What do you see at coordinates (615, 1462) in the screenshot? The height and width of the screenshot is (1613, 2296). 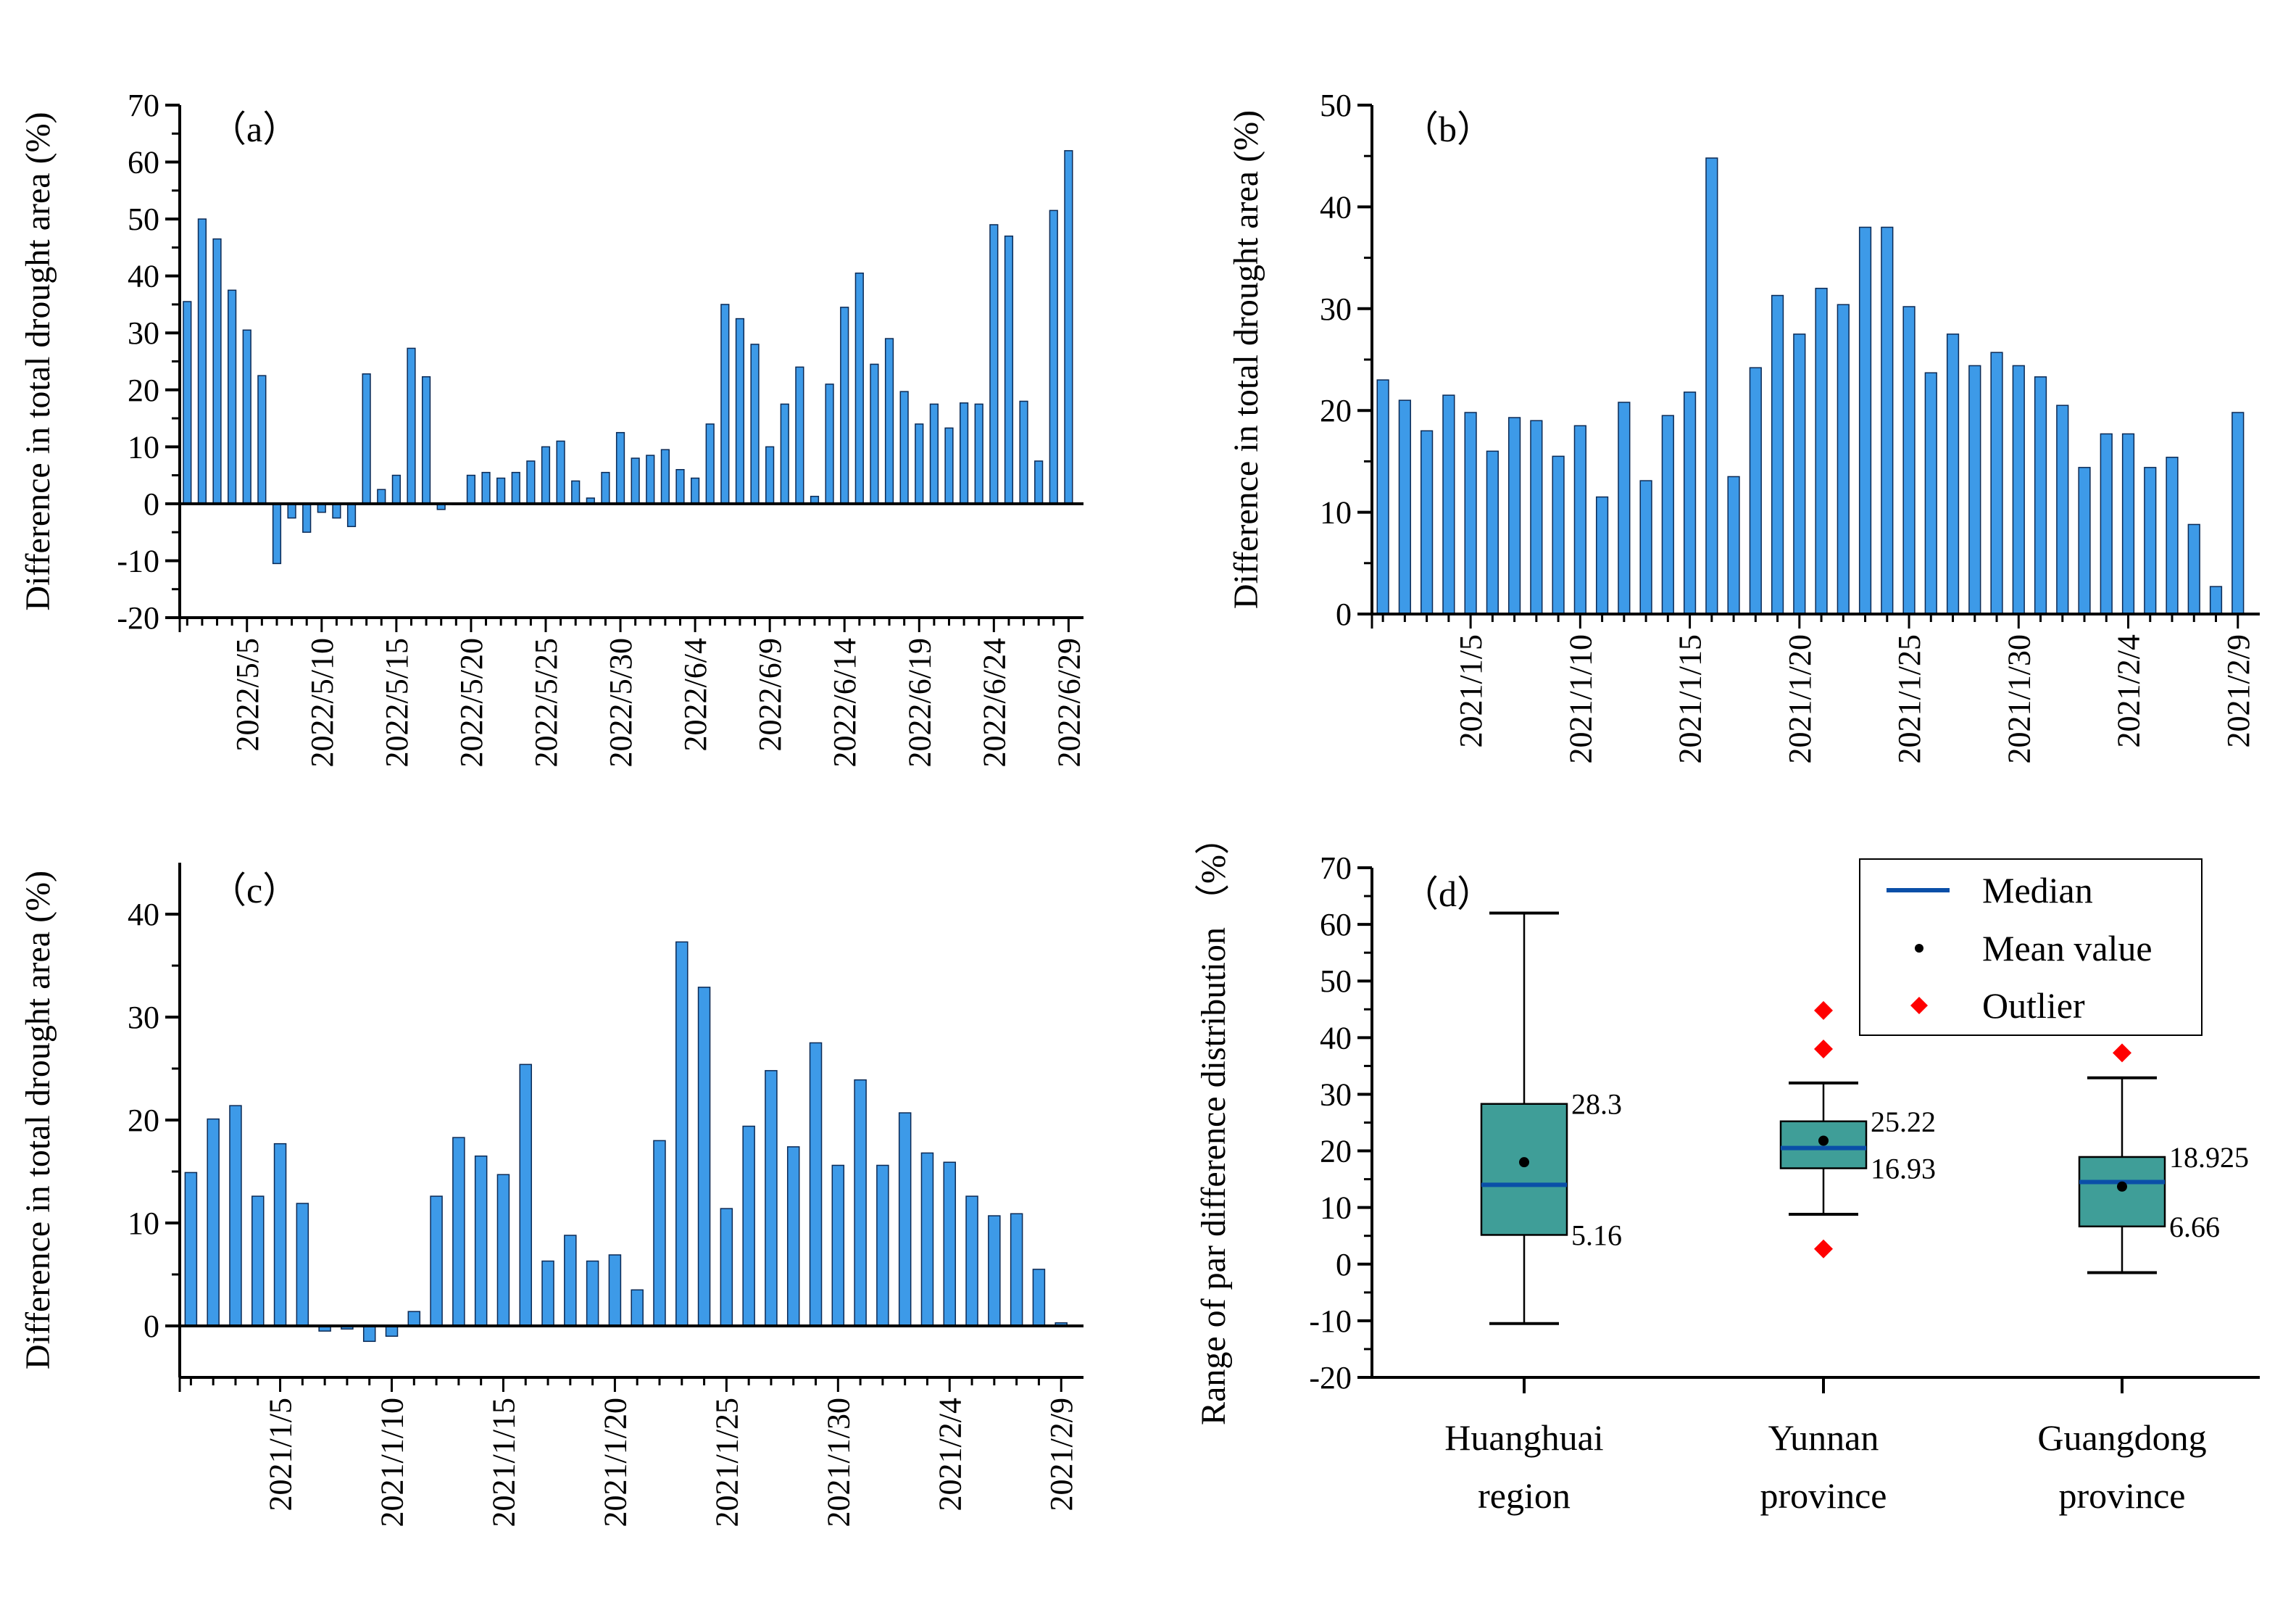 I see `x-tick-label: 2021/1/20` at bounding box center [615, 1462].